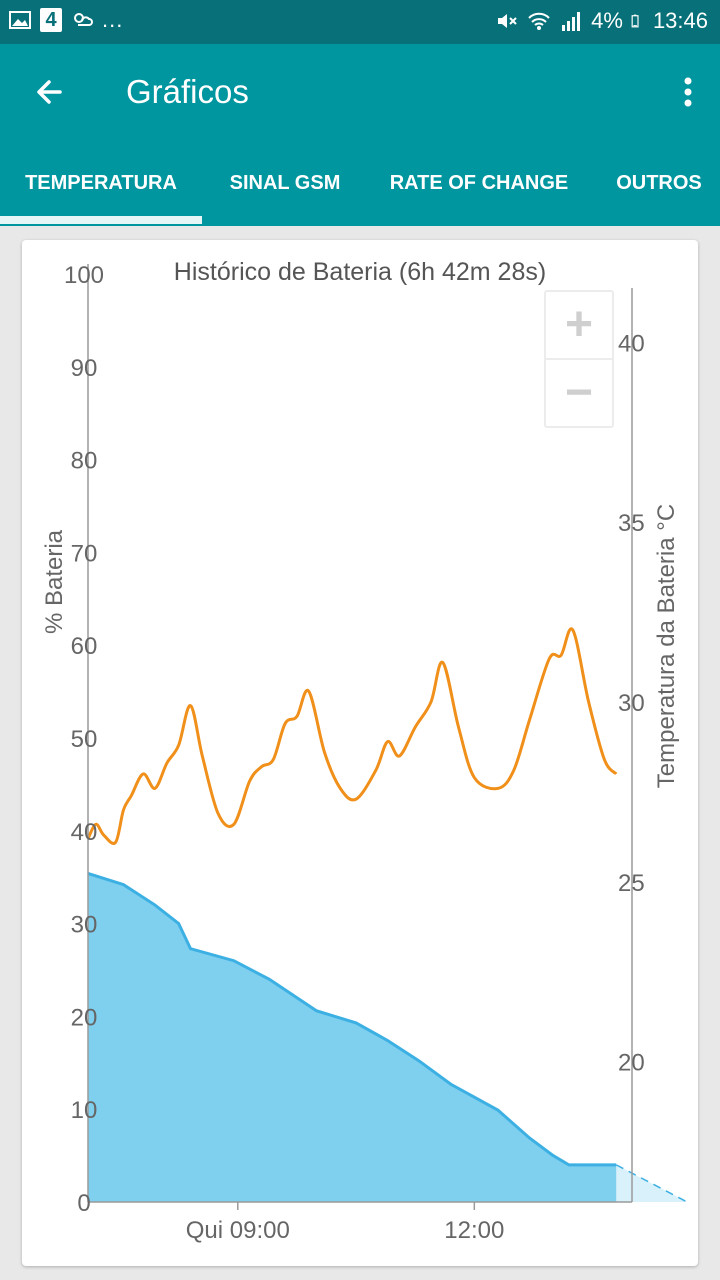 The width and height of the screenshot is (720, 1280). What do you see at coordinates (238, 1230) in the screenshot?
I see `x-tick-label: Qui 09:00` at bounding box center [238, 1230].